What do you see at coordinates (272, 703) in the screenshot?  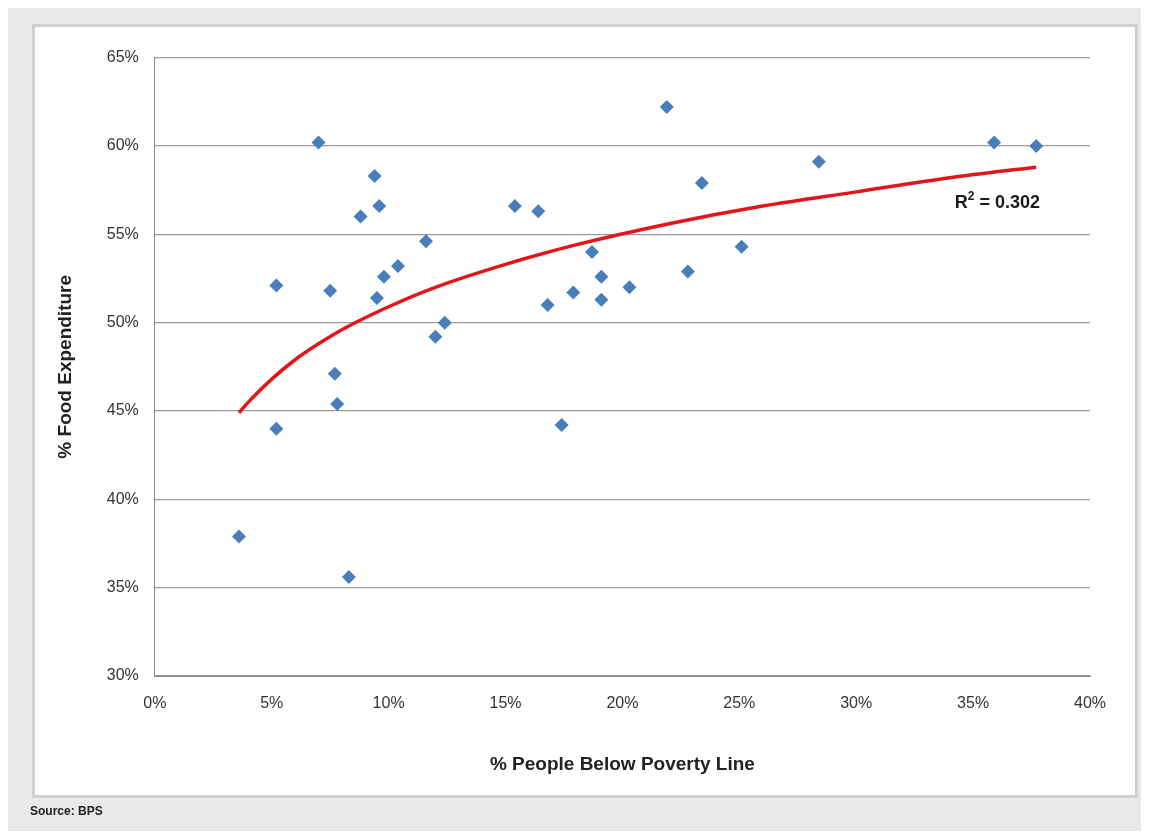 I see `x-tick-label: 5%` at bounding box center [272, 703].